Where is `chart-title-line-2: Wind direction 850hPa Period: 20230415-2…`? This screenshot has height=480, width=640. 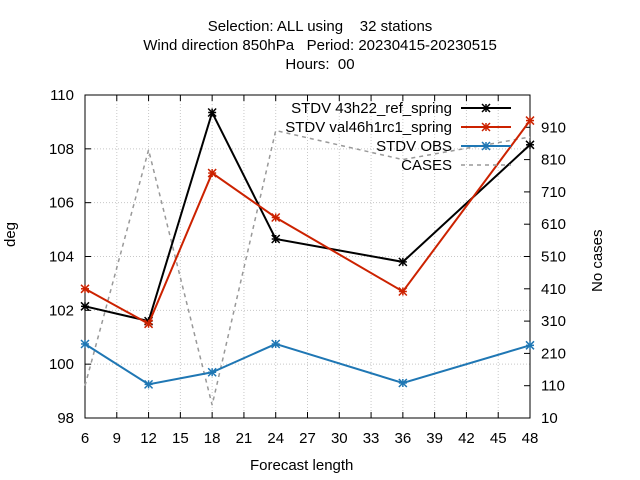
chart-title-line-2: Wind direction 850hPa Period: 20230415-2… is located at coordinates (320, 45).